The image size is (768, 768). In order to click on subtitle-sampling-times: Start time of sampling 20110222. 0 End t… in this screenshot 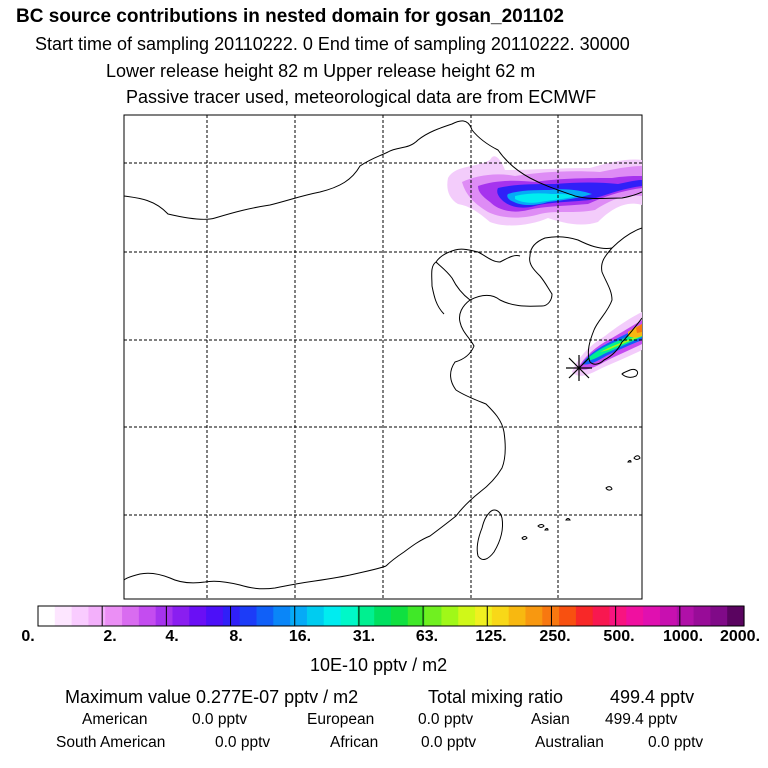, I will do `click(332, 44)`.